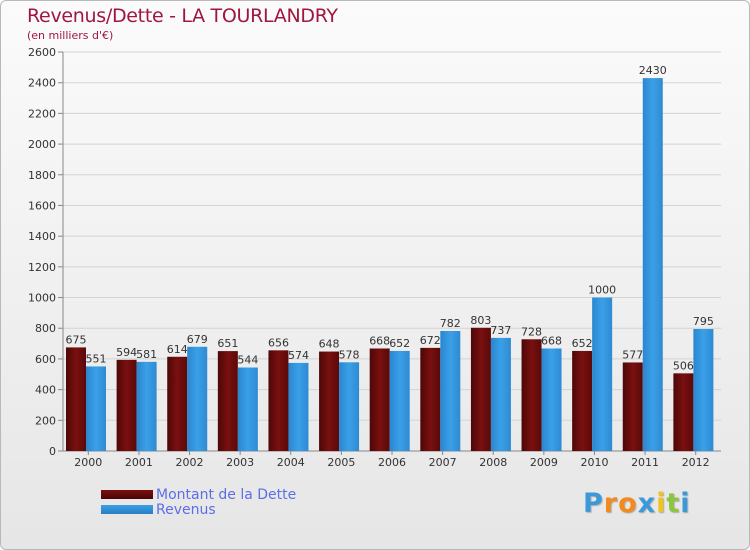  What do you see at coordinates (126, 352) in the screenshot?
I see `data-label-debt: 594` at bounding box center [126, 352].